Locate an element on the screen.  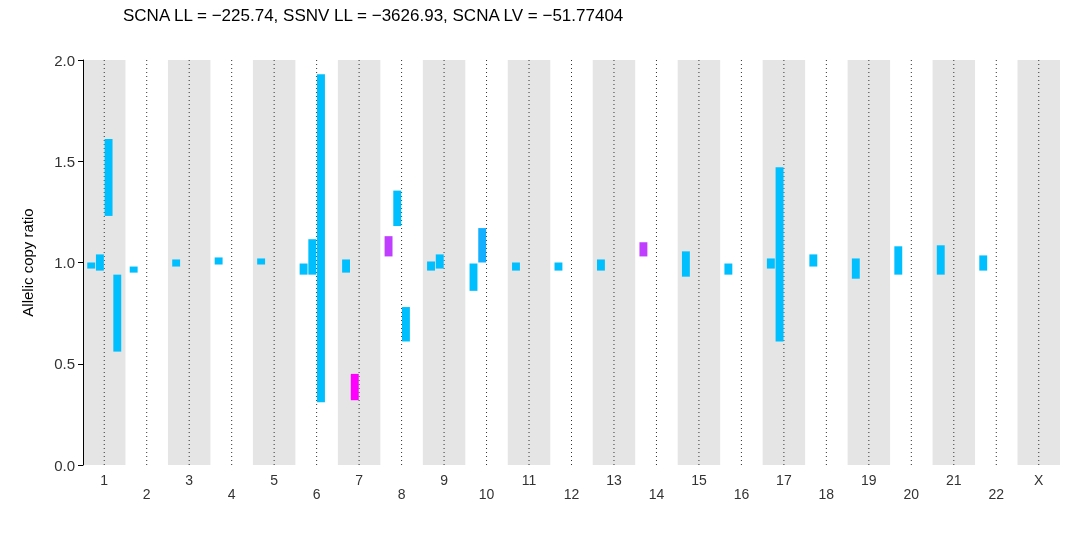
y-tick-label: 2.0 is located at coordinates (64, 60).